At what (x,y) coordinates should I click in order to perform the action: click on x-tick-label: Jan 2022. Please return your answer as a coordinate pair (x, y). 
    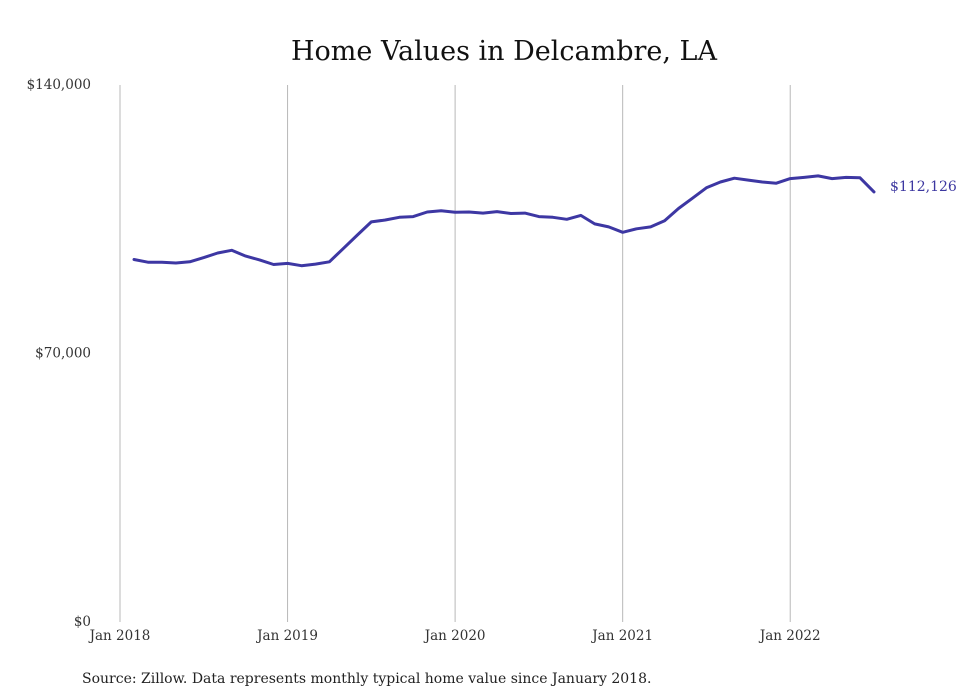
    Looking at the image, I should click on (789, 636).